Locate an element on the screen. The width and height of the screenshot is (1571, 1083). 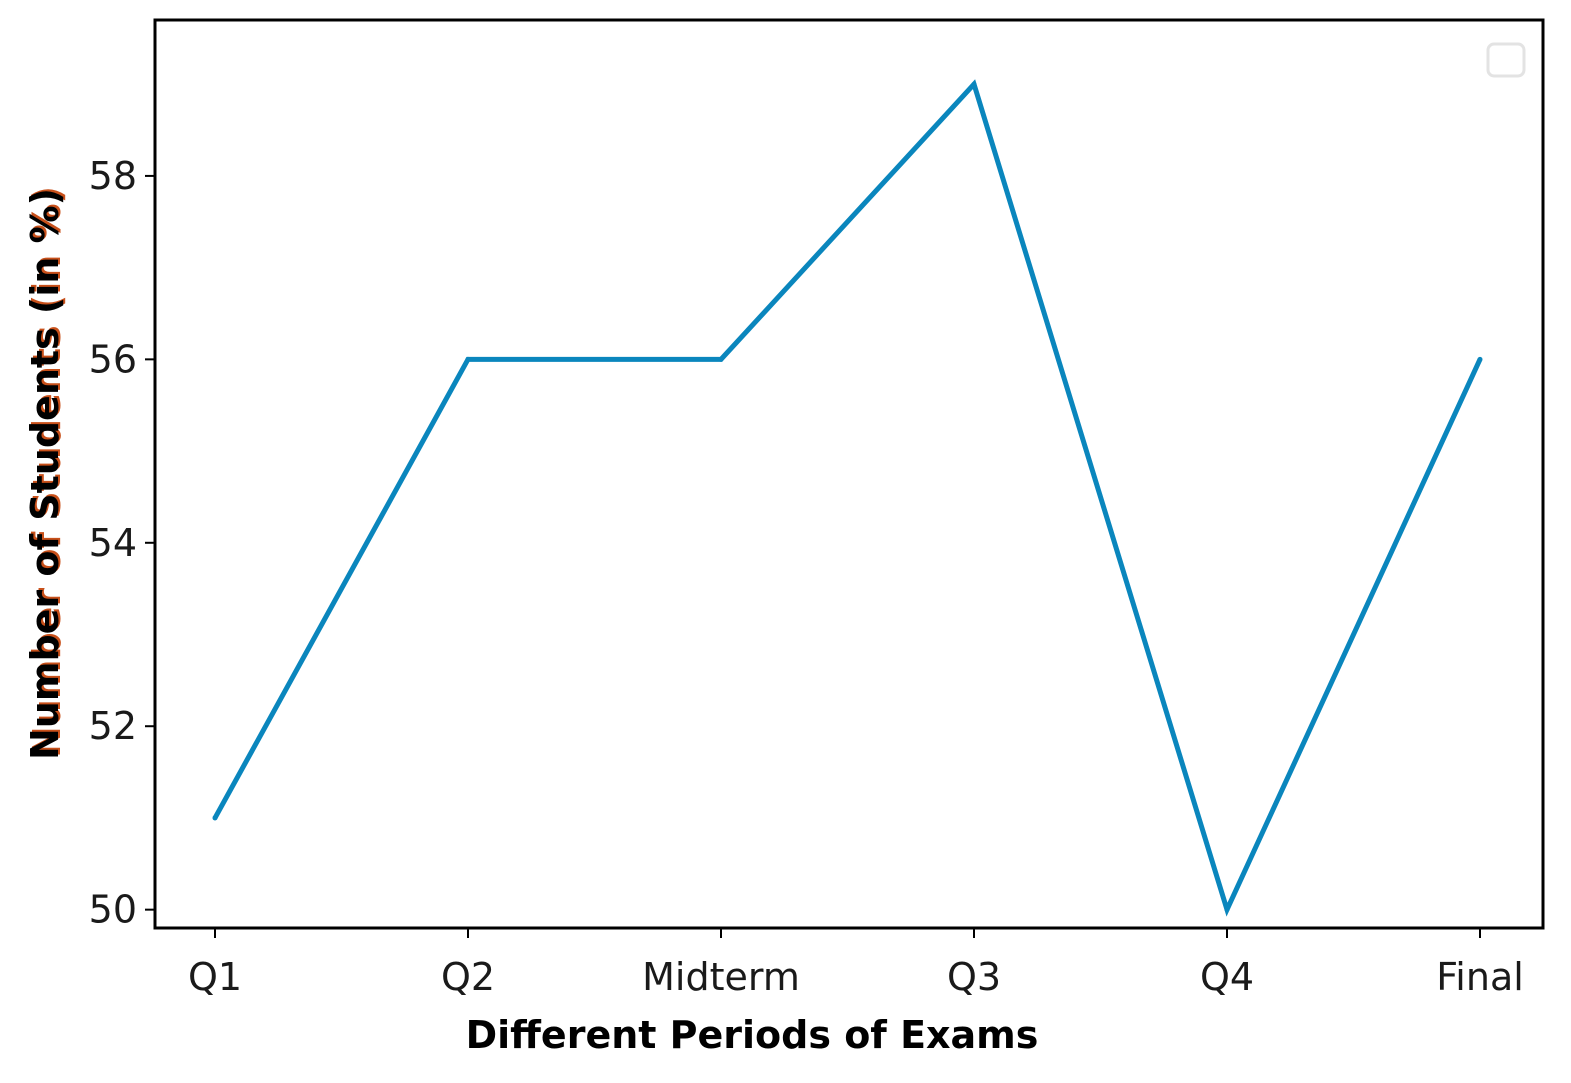
legend-box is located at coordinates (1506, 60).